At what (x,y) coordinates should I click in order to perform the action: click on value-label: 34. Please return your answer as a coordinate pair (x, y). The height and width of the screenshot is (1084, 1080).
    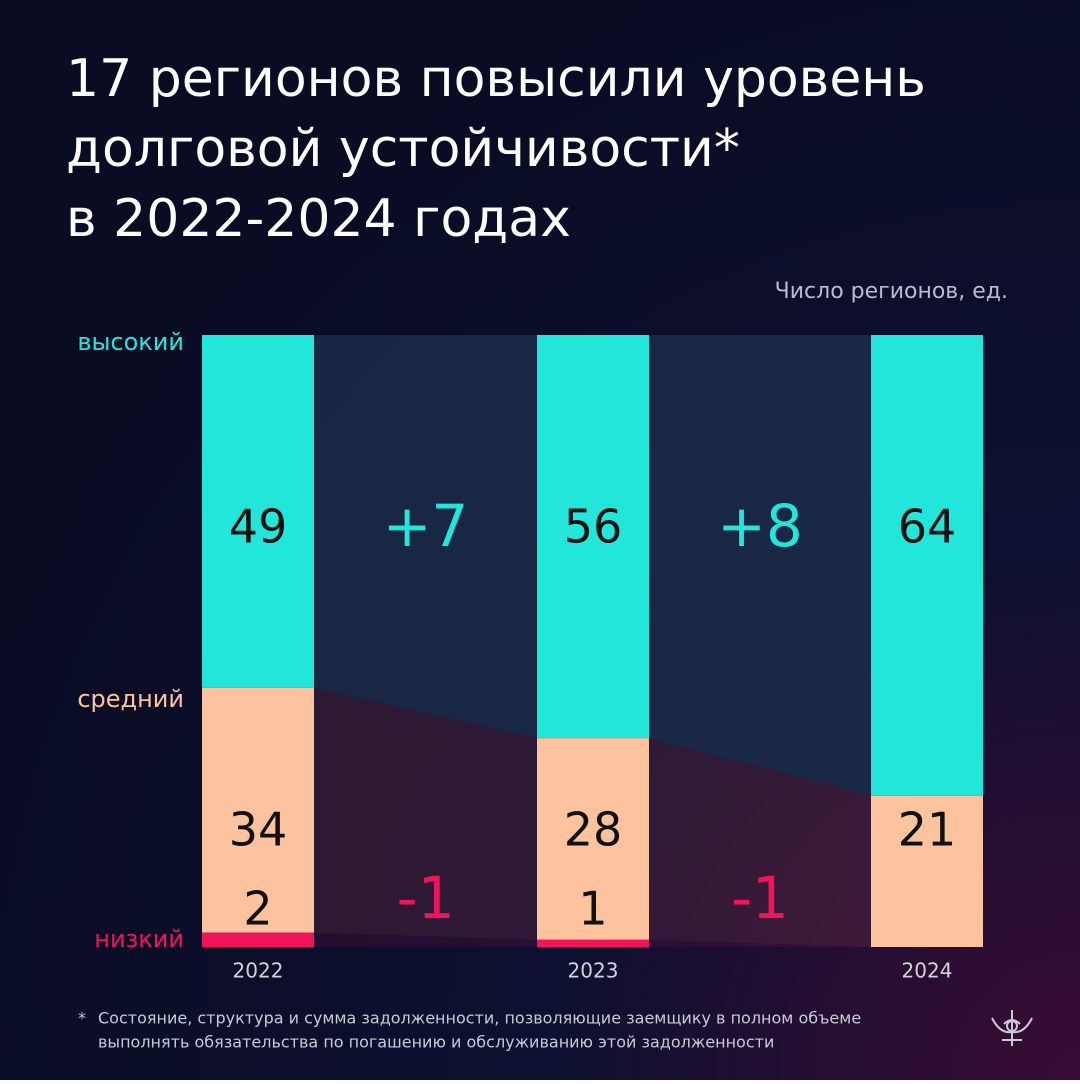
    Looking at the image, I should click on (258, 830).